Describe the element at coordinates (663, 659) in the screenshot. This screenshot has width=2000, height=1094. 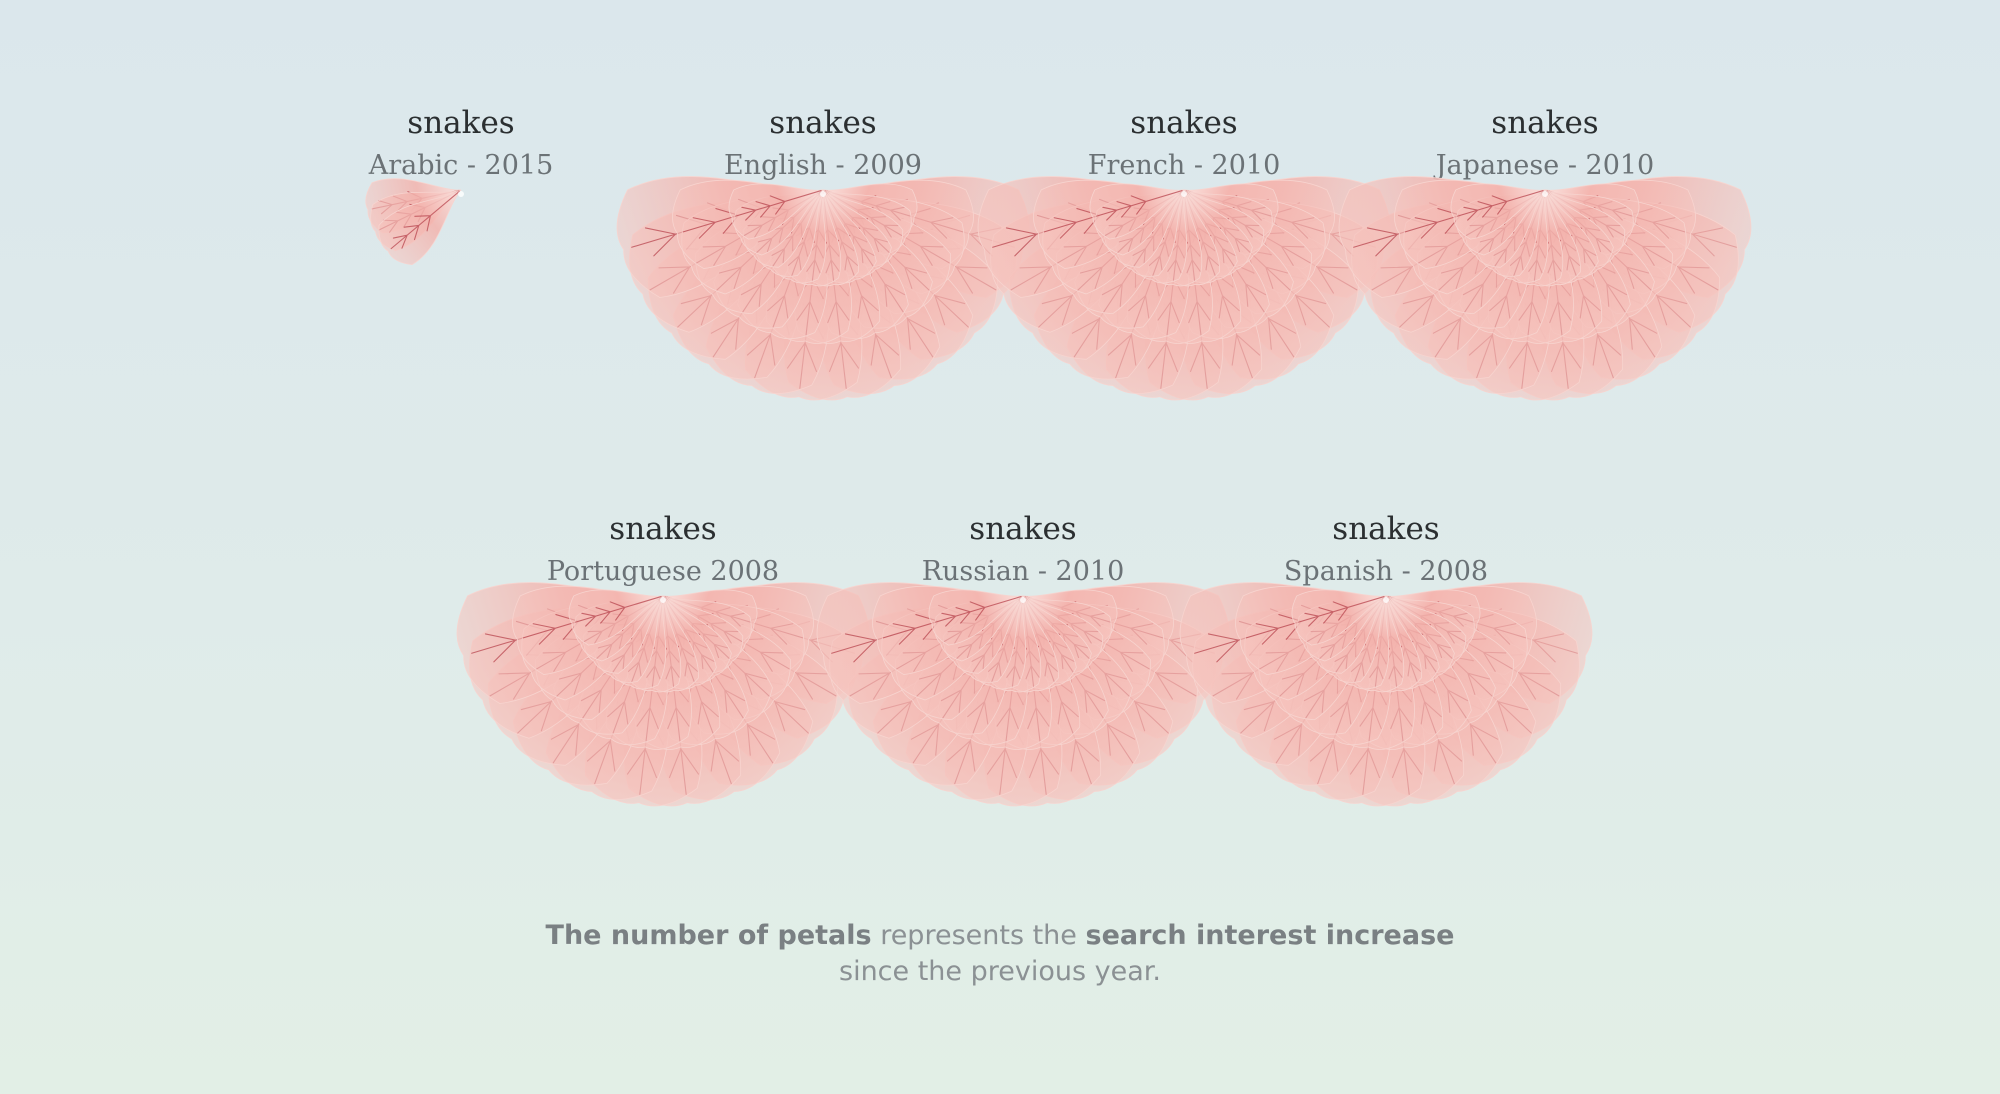
I see `flower-5: snakes Portuguese 2008` at that location.